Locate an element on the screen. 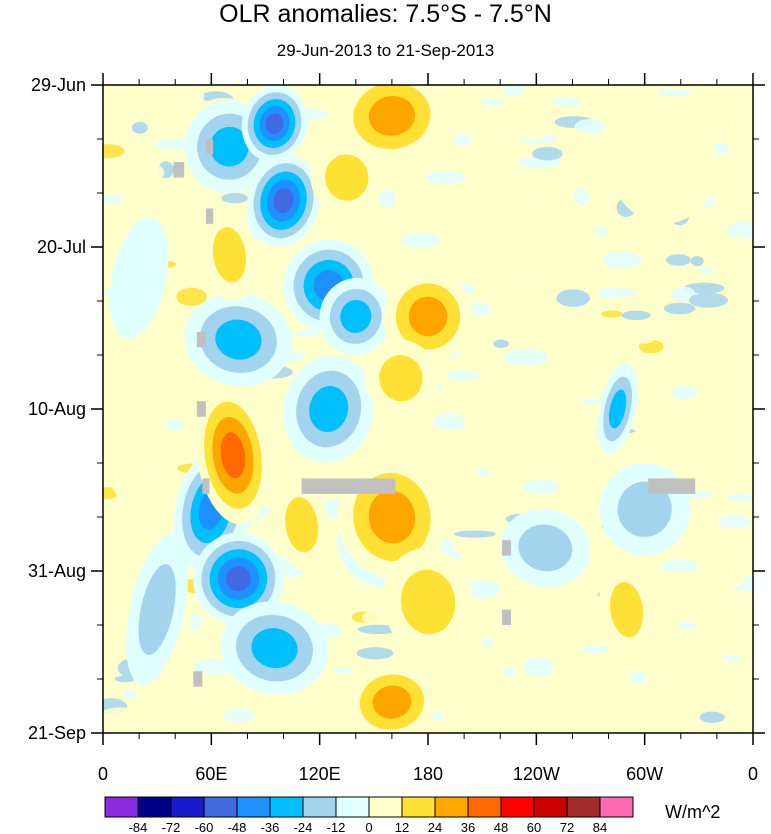 The width and height of the screenshot is (771, 834). colorbar-level-label: 36 is located at coordinates (468, 827).